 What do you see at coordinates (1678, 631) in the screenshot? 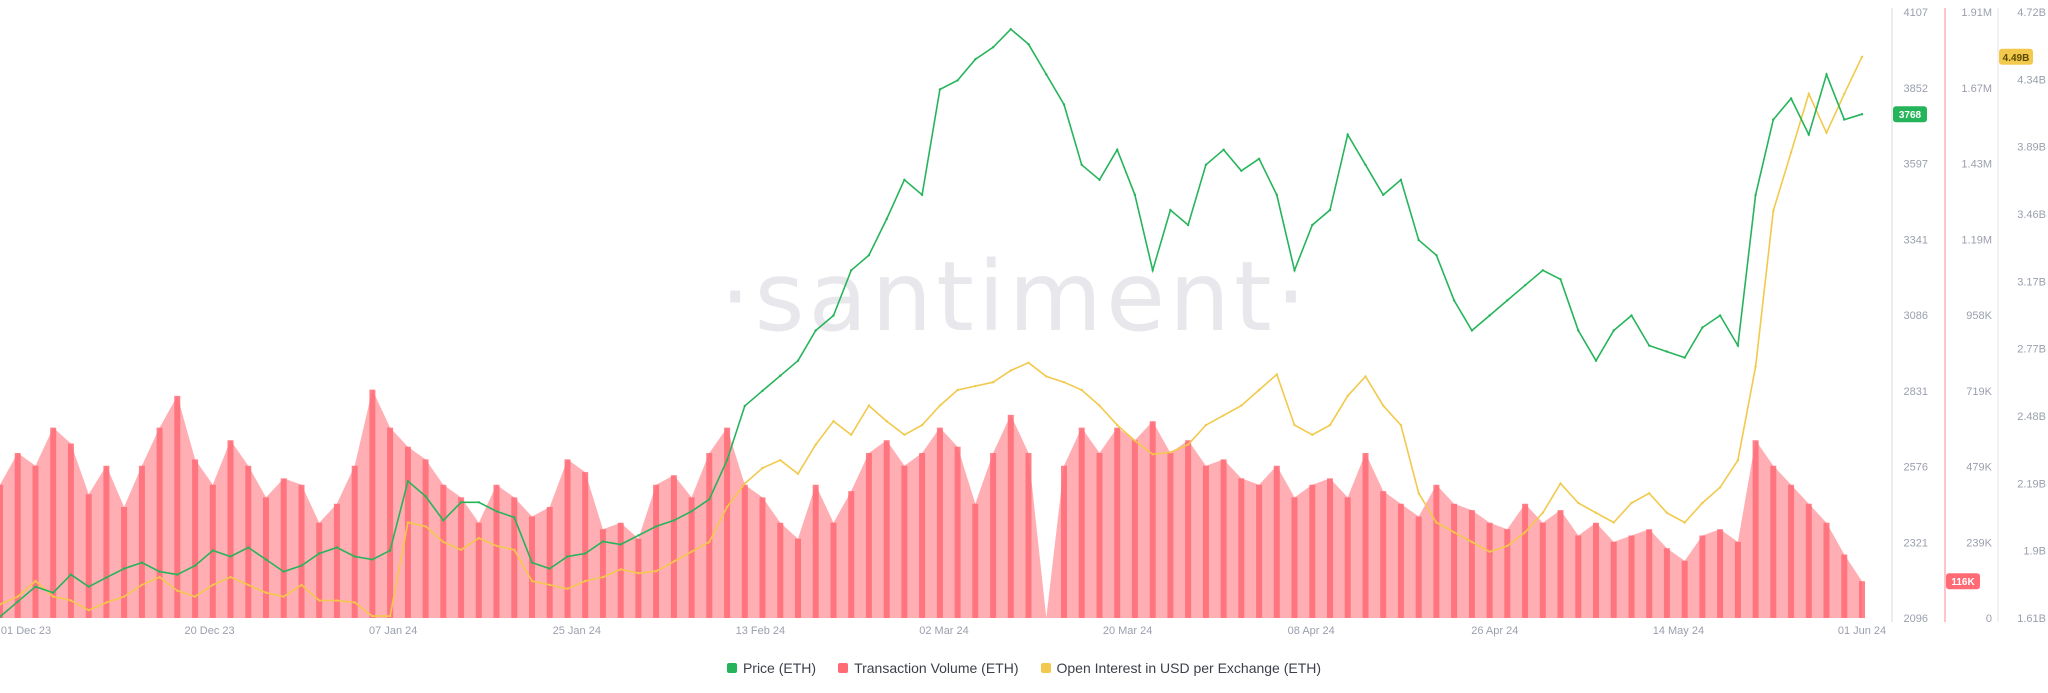
I see `x-tick-label: 14 May 24` at bounding box center [1678, 631].